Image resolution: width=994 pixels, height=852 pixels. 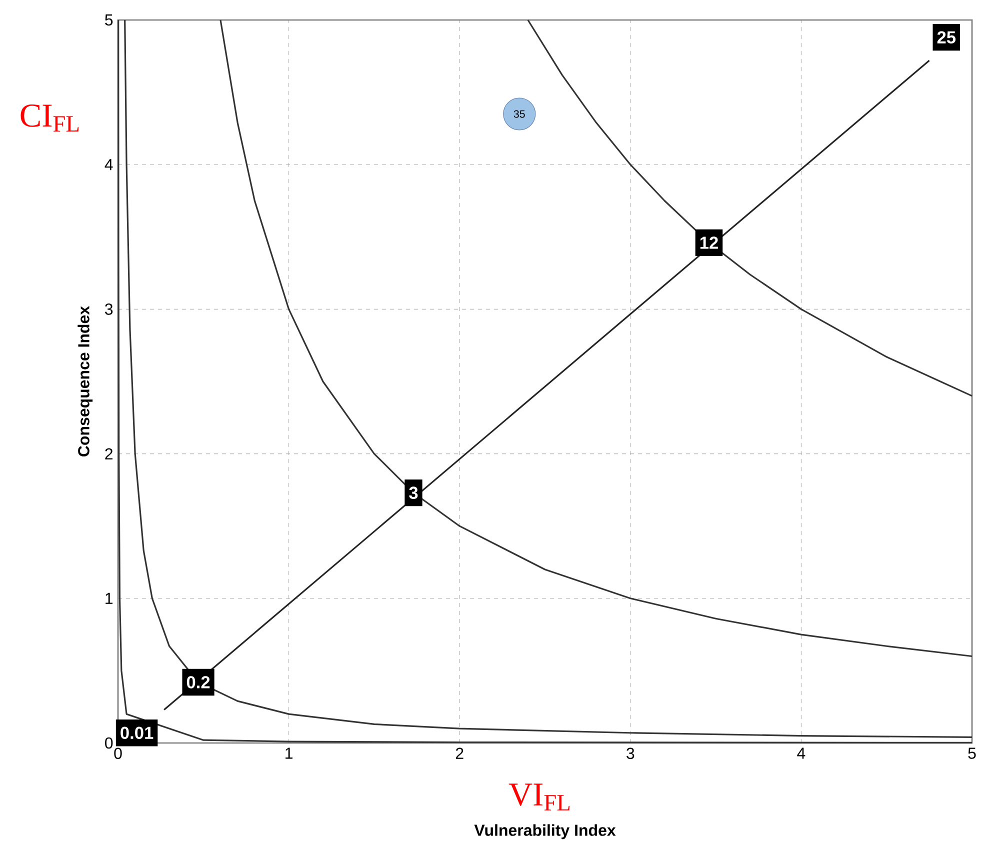 I want to click on annotation: 25, so click(x=946, y=37).